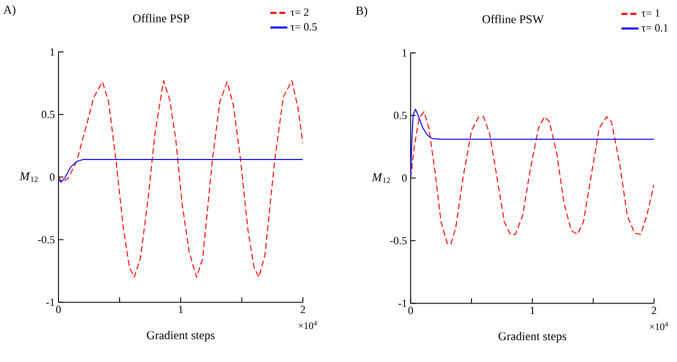 Image resolution: width=677 pixels, height=362 pixels. Describe the element at coordinates (299, 12) in the screenshot. I see `legend-label: τ= 2` at that location.